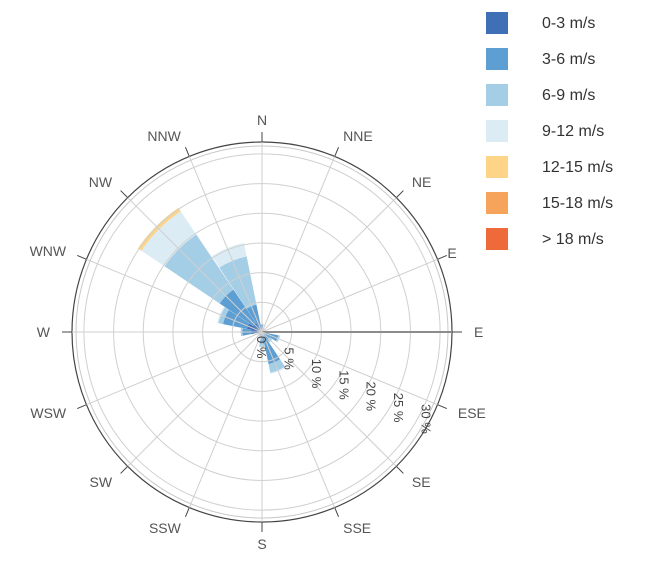 This screenshot has height=563, width=653. What do you see at coordinates (124, 194) in the screenshot?
I see `tick-nw` at bounding box center [124, 194].